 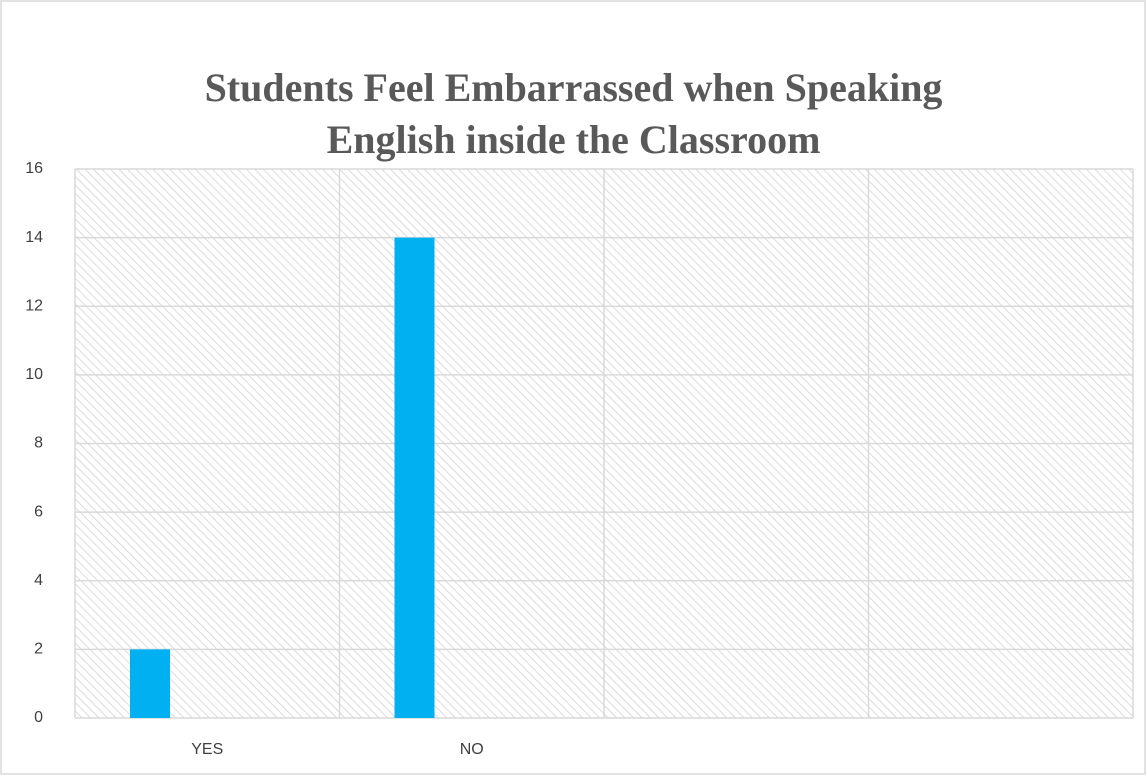 I want to click on x-tick-label: YES, so click(x=207, y=749).